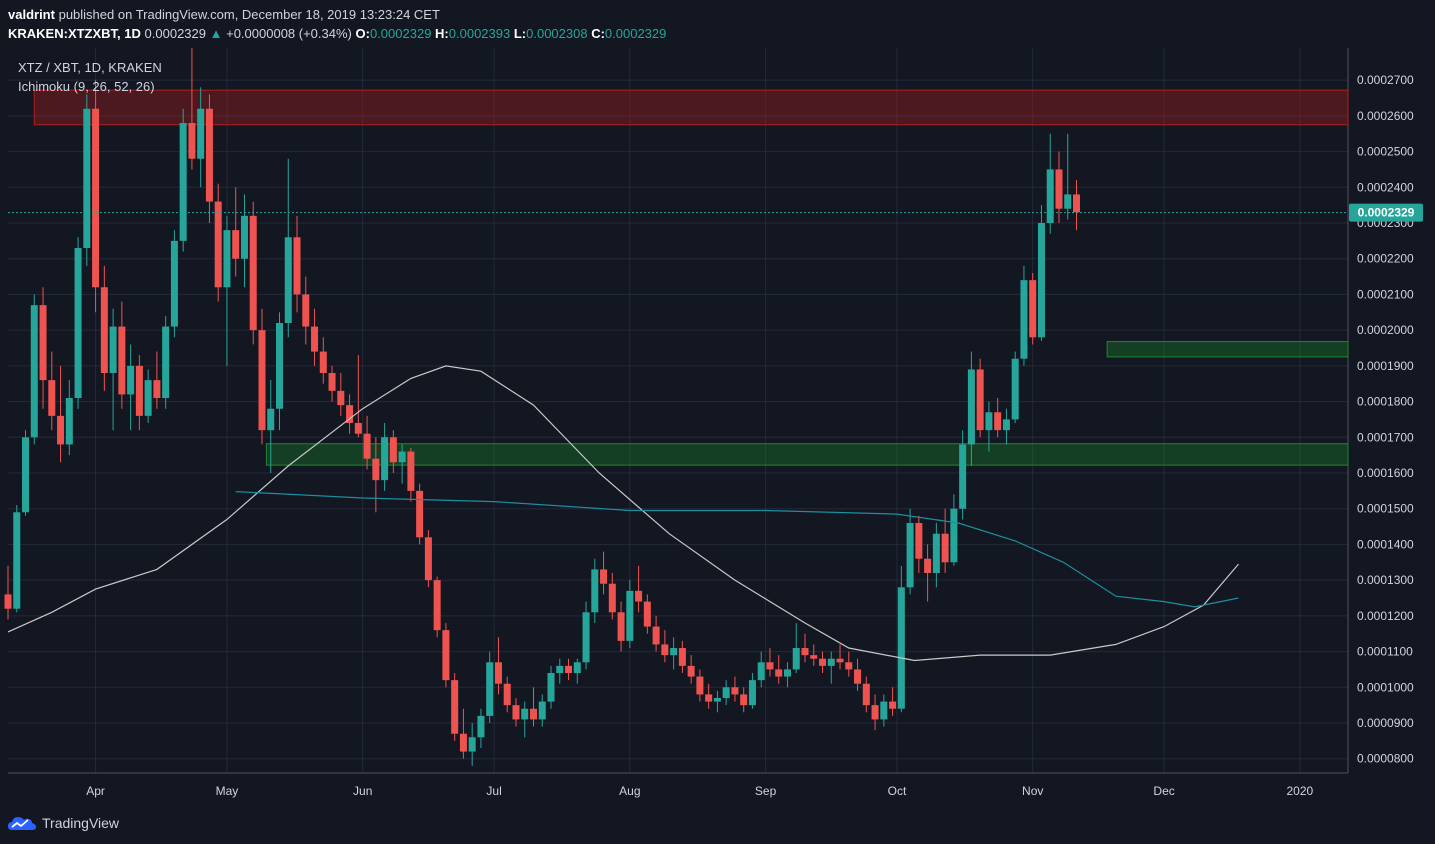 The height and width of the screenshot is (844, 1435). I want to click on ma-teal-line, so click(737, 549).